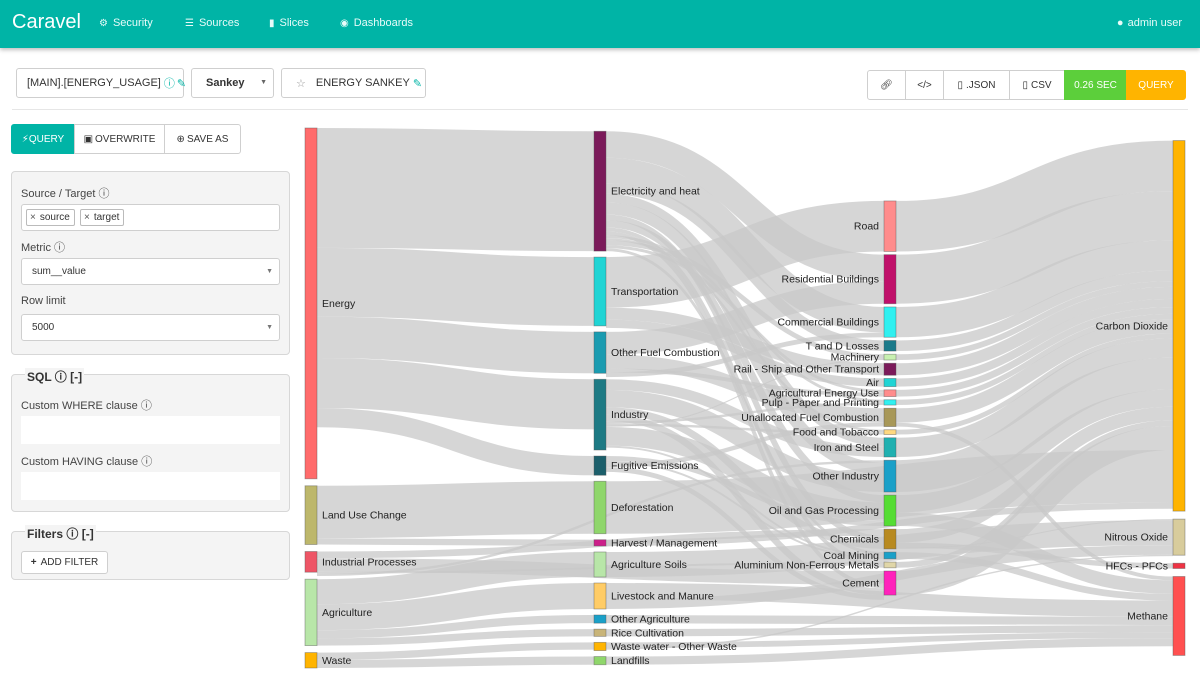  Describe the element at coordinates (43, 139) in the screenshot. I see `query-button: ⚡︎ QUERY` at that location.